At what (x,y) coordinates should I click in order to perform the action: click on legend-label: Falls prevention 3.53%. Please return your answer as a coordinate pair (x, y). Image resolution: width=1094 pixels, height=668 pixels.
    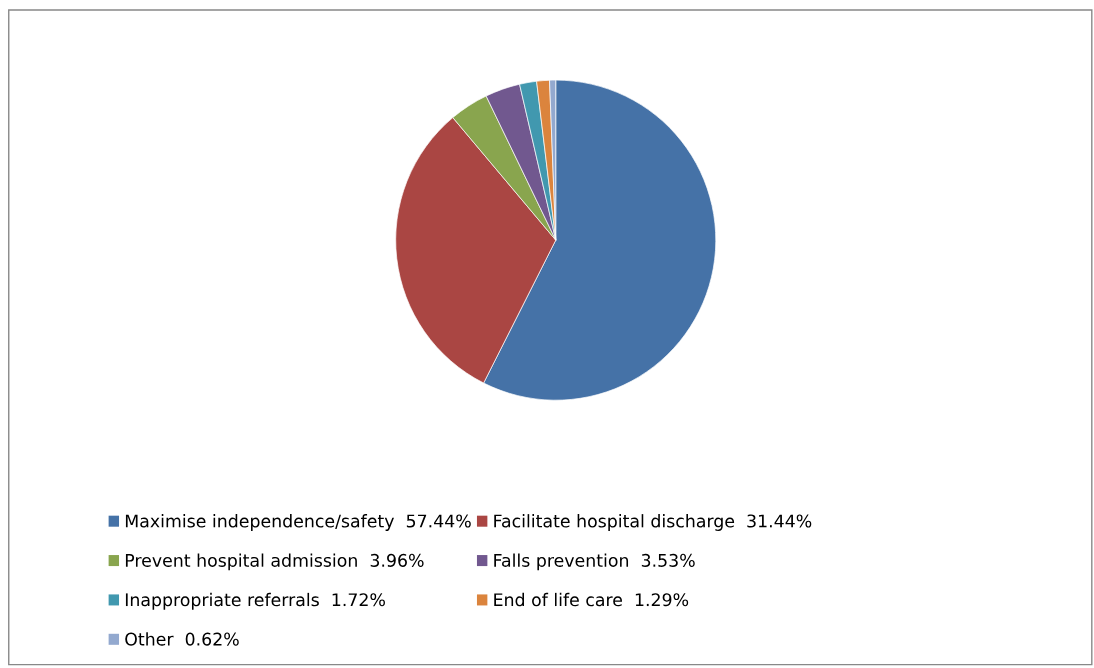
    Looking at the image, I should click on (594, 562).